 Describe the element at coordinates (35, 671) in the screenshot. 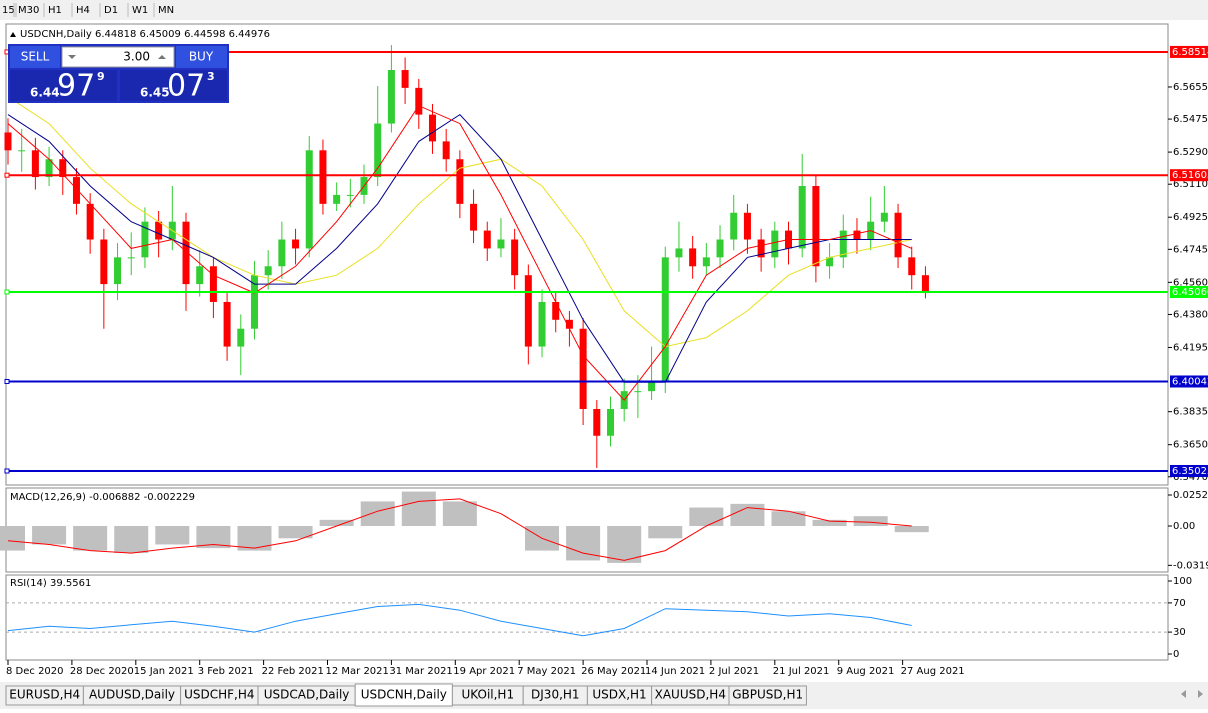

I see `x-tick-label: 8 Dec 2020` at that location.